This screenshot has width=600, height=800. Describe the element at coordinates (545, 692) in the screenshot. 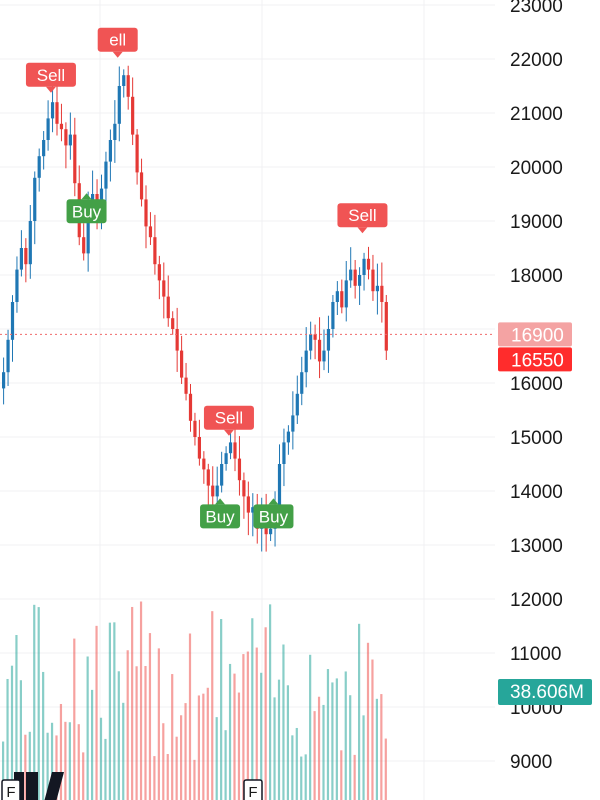

I see `volume-badge: 38.606M` at that location.